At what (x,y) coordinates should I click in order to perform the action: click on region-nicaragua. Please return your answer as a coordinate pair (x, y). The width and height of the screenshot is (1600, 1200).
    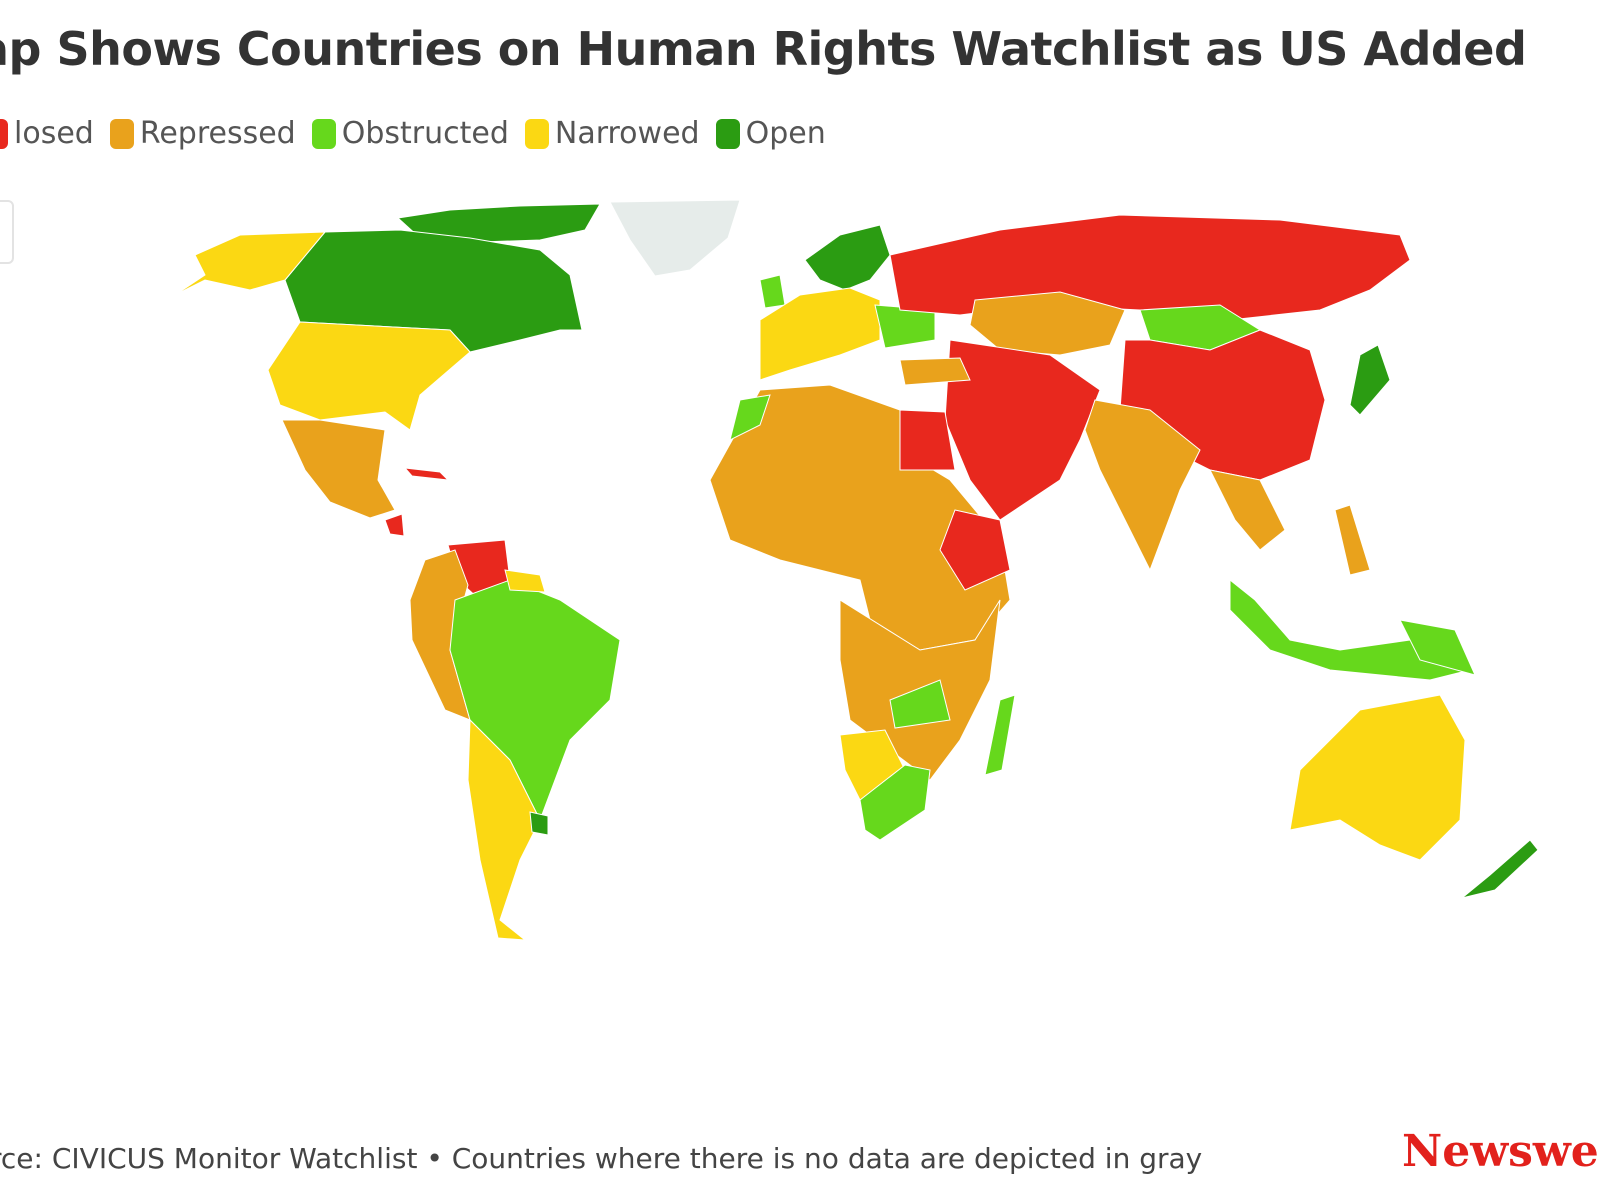
    Looking at the image, I should click on (394, 525).